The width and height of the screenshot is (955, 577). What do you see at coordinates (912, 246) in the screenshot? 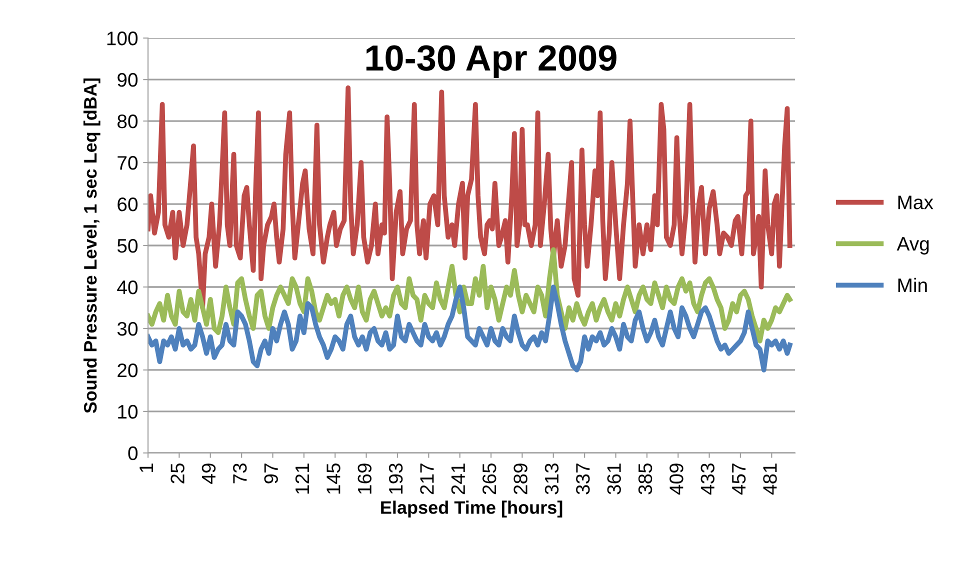
I see `legend-label: Avg` at bounding box center [912, 246].